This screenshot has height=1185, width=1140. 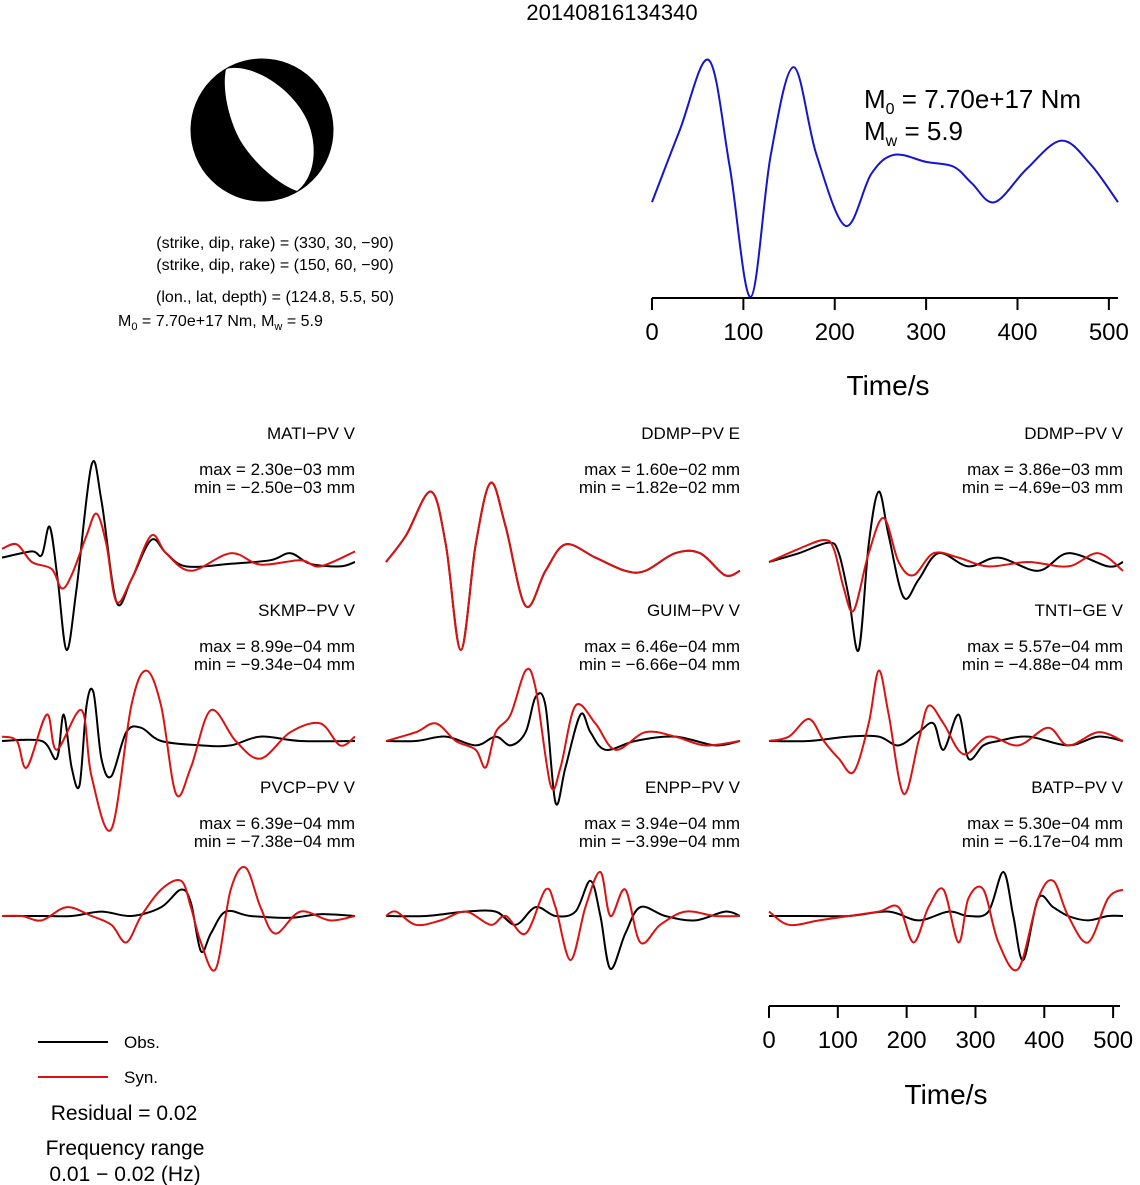 What do you see at coordinates (1073, 433) in the screenshot?
I see `station-label: DDMP−PV V` at bounding box center [1073, 433].